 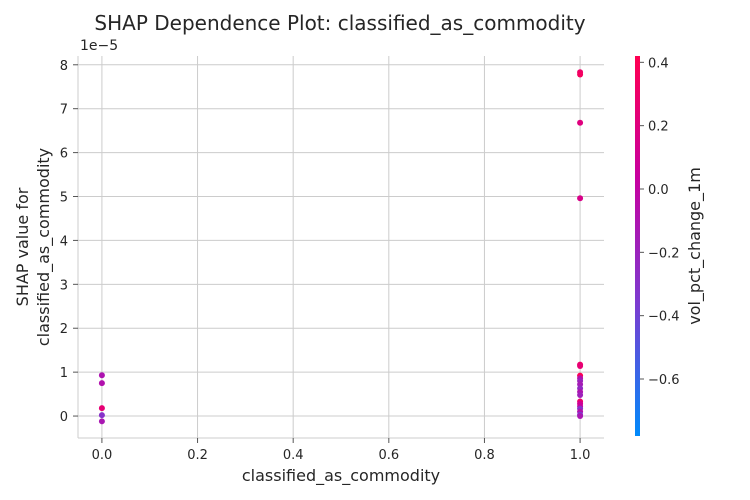 I want to click on colorbar-tick-label: −0.6, so click(x=664, y=380).